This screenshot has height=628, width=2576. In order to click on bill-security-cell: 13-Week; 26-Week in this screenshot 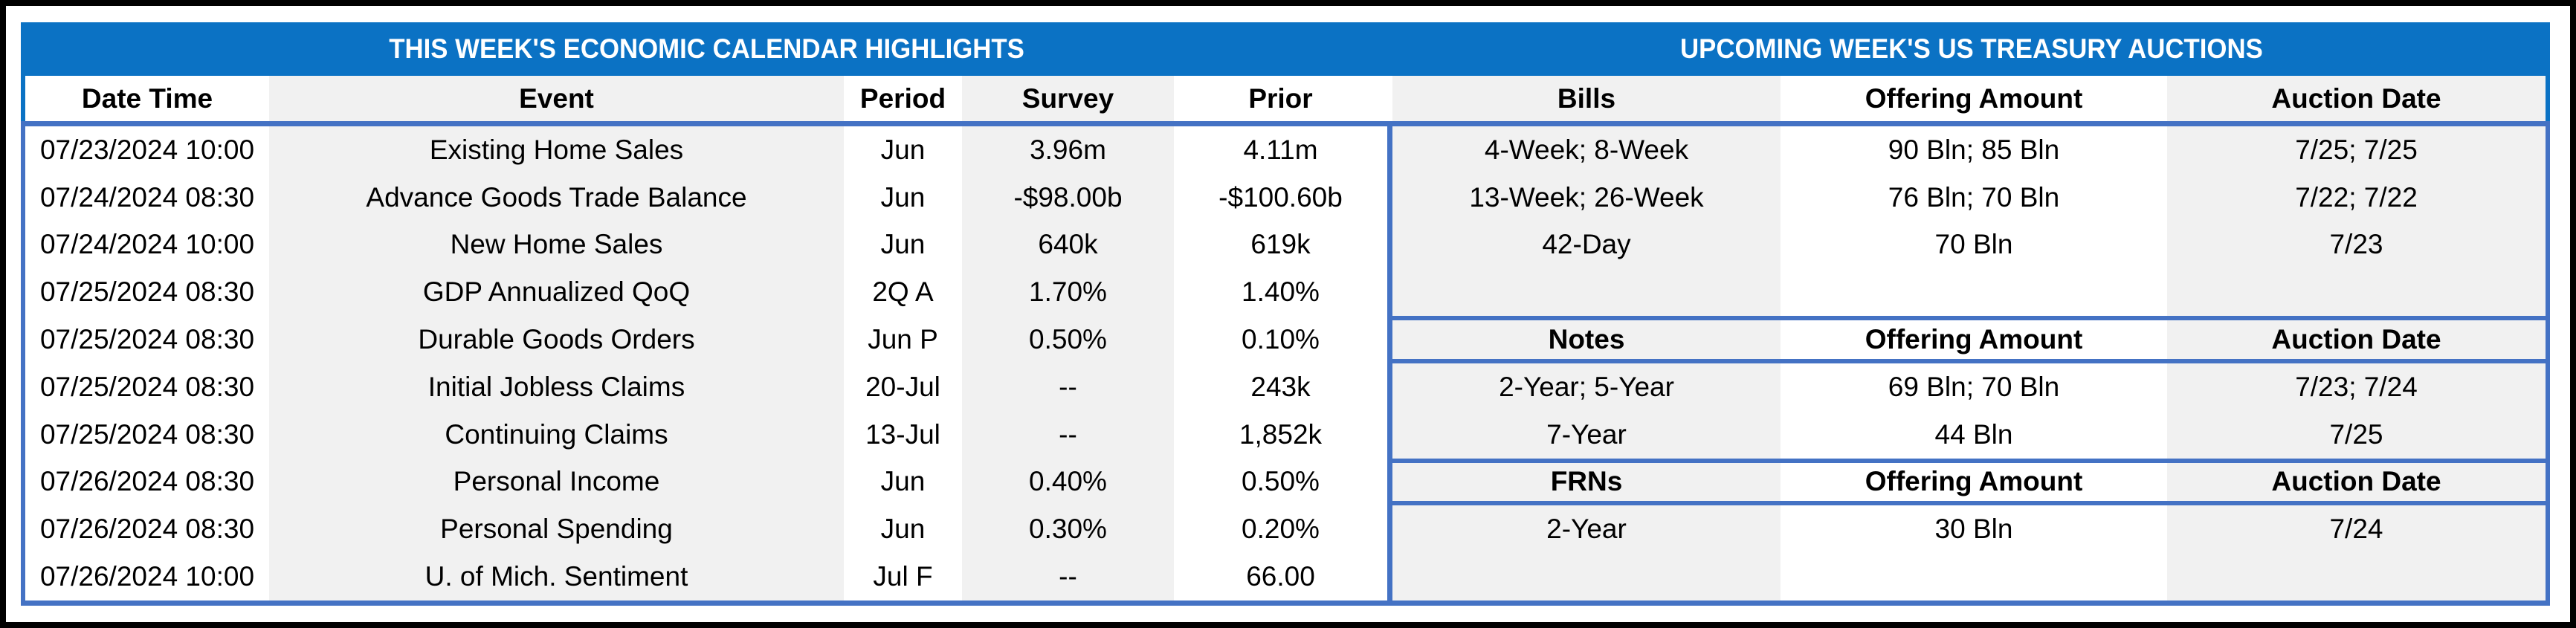, I will do `click(1586, 197)`.